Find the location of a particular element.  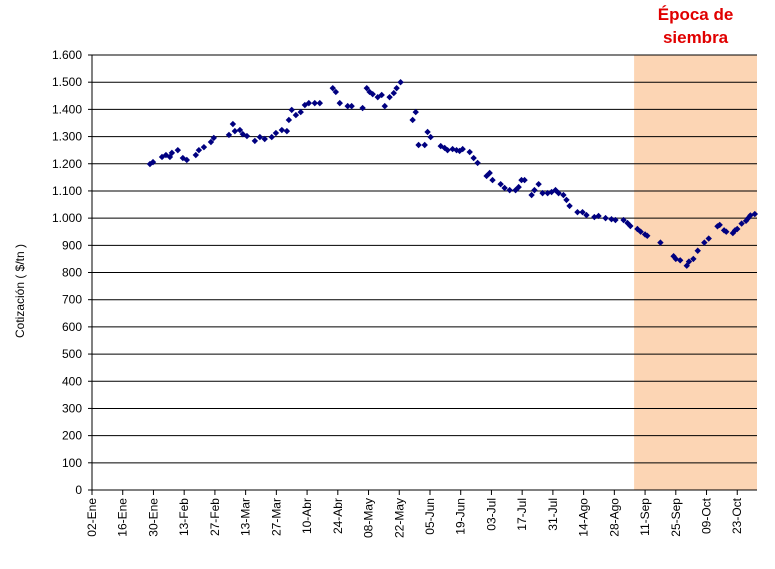

y-tick-label: 600 is located at coordinates (72, 327).